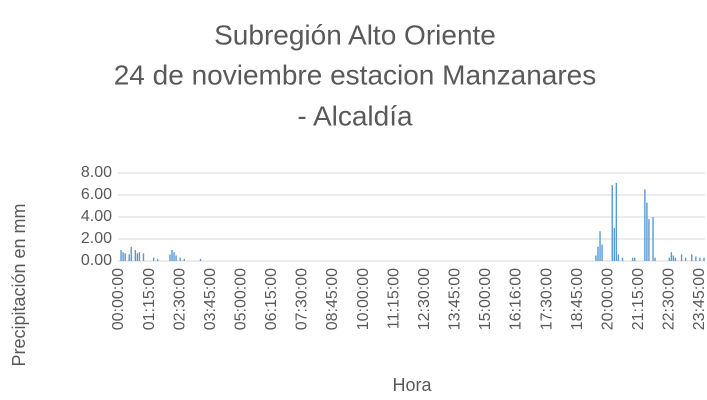 The height and width of the screenshot is (400, 707). What do you see at coordinates (577, 299) in the screenshot?
I see `x-tick-label: 18:45:00` at bounding box center [577, 299].